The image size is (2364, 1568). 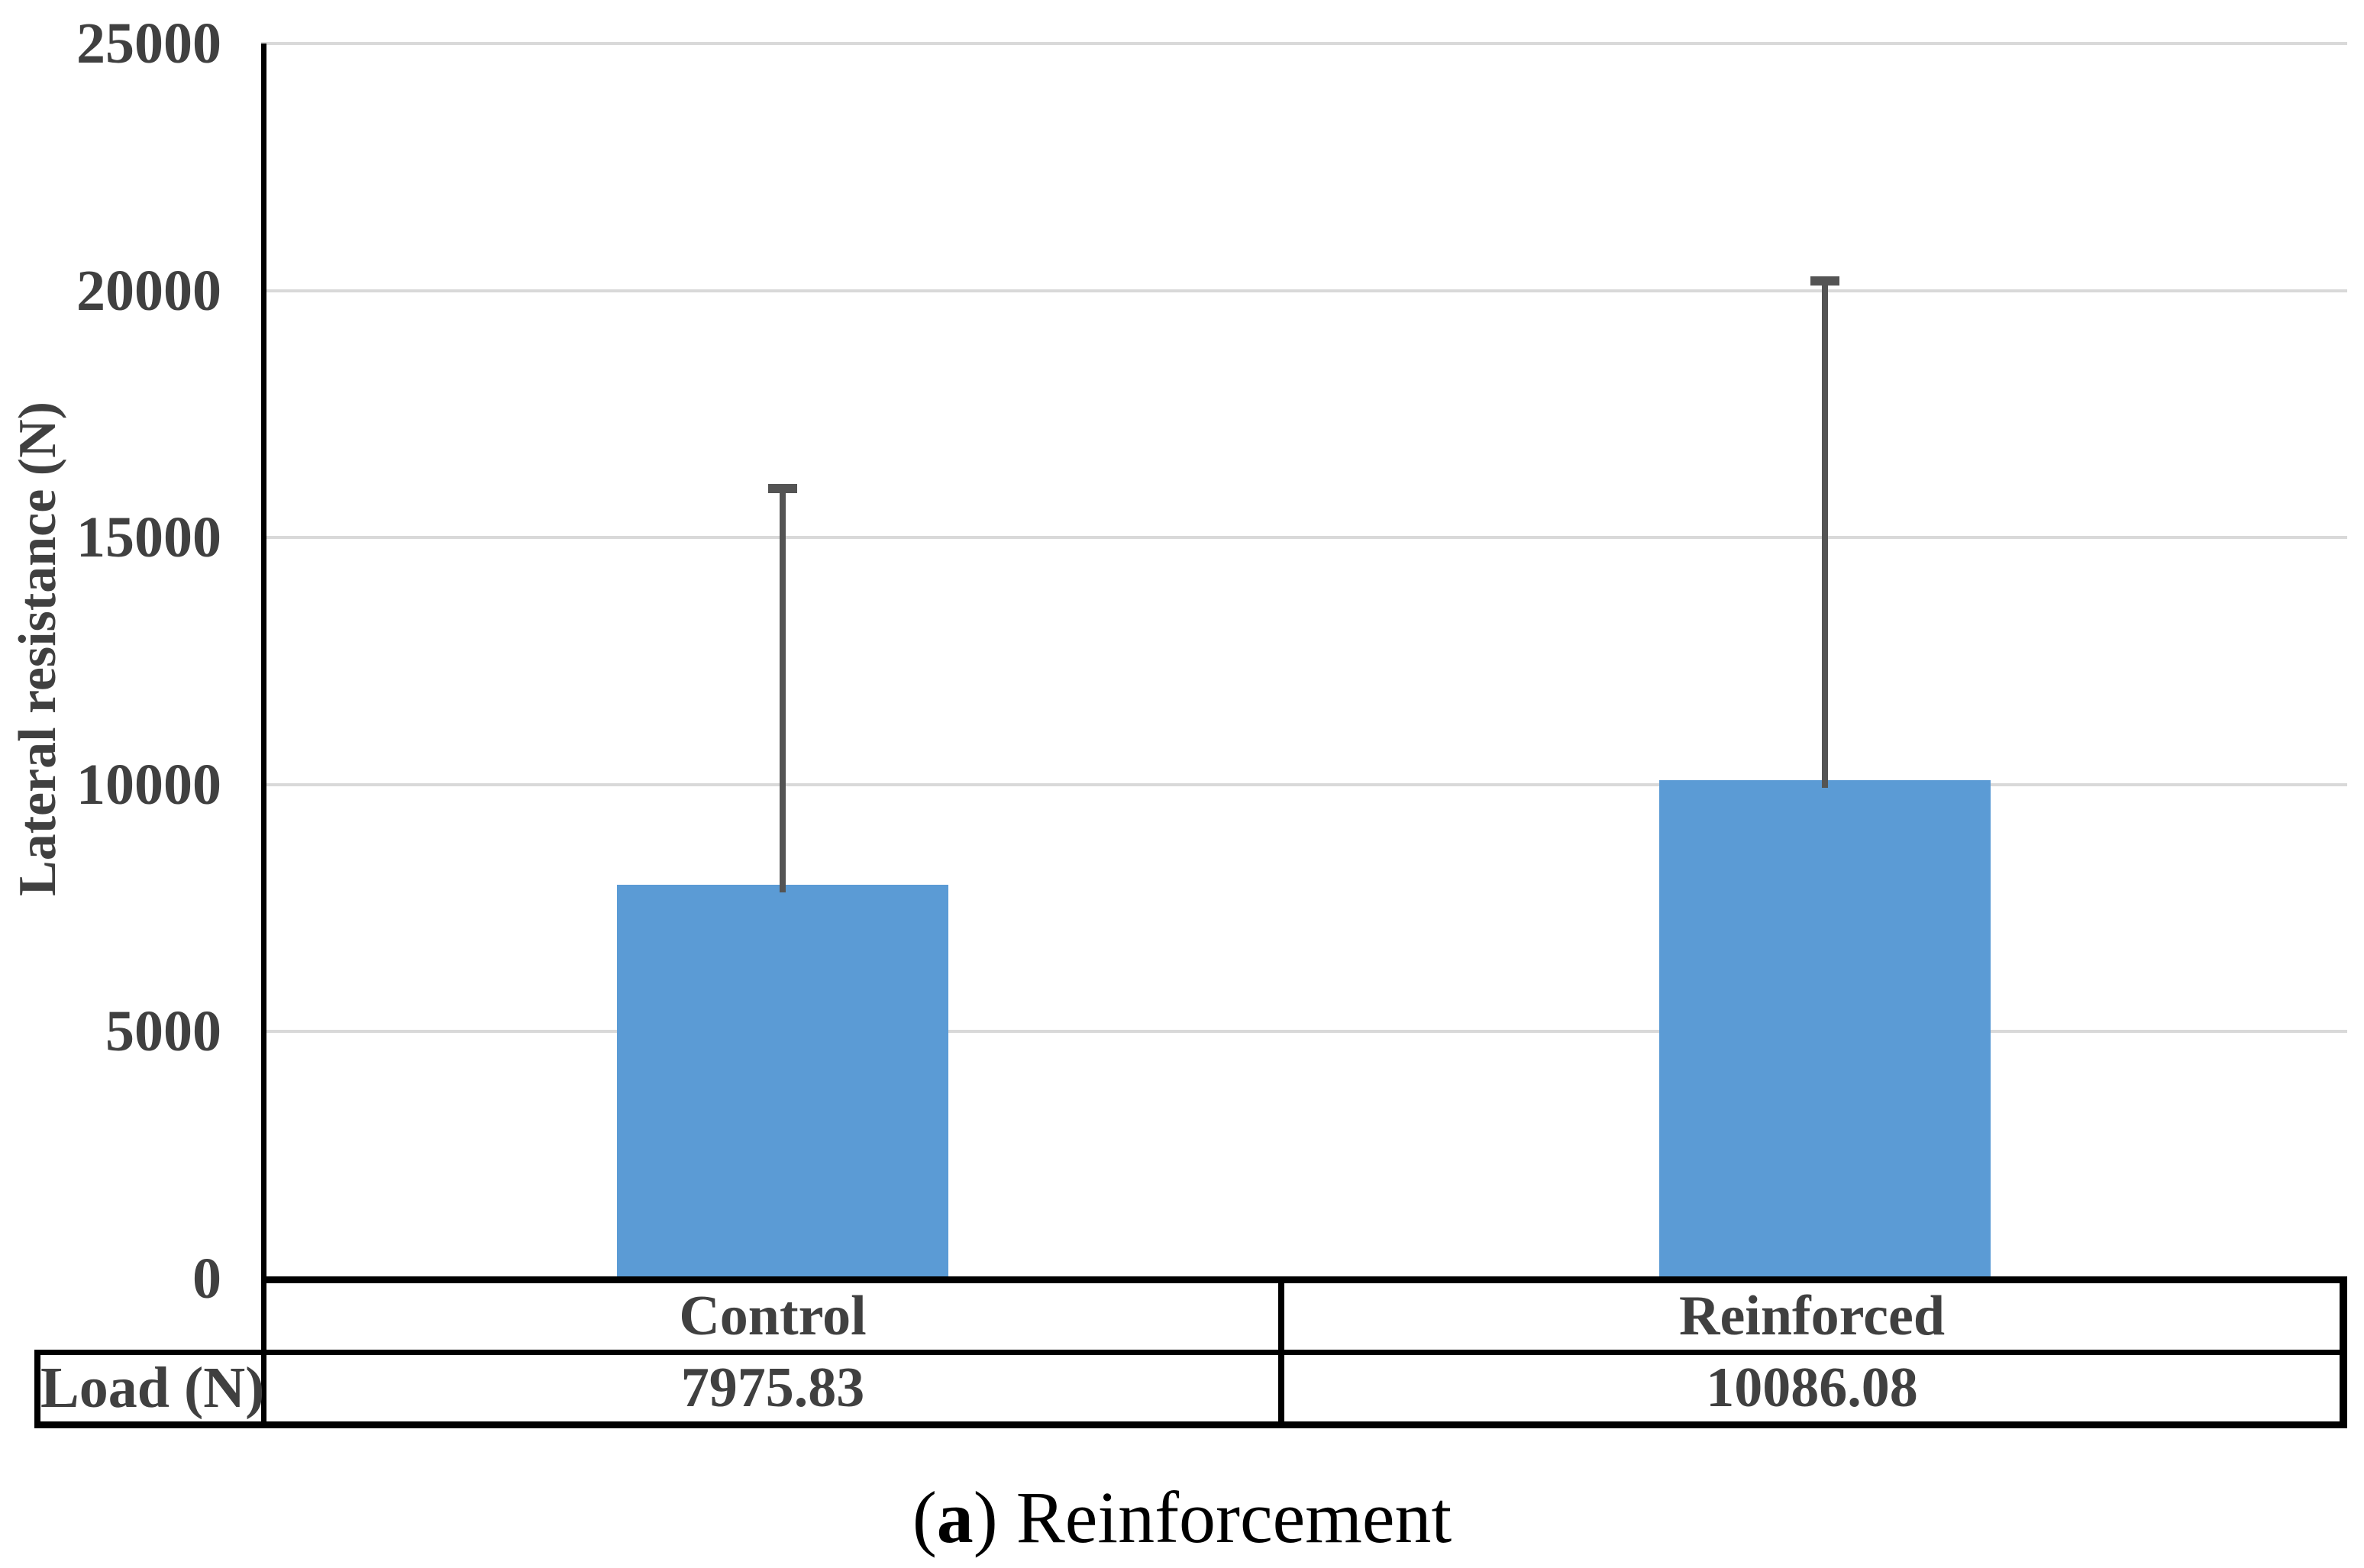 What do you see at coordinates (955, 1517) in the screenshot?
I see `caption-letter: a` at bounding box center [955, 1517].